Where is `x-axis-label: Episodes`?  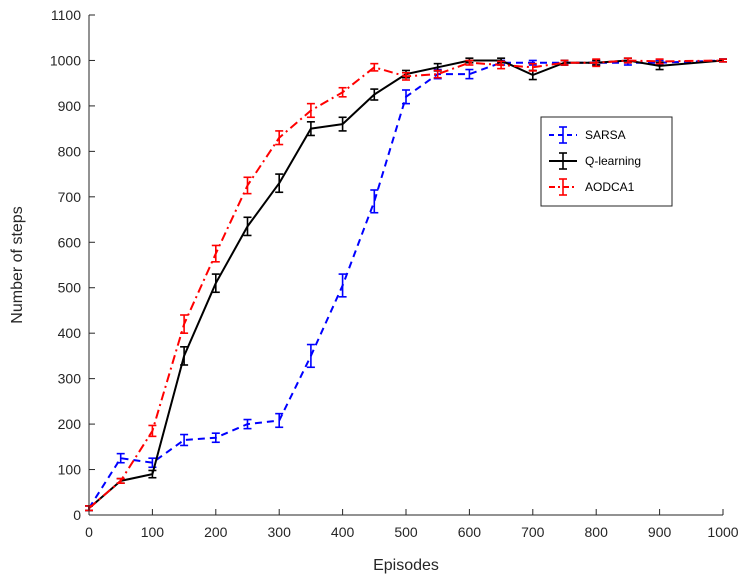 x-axis-label: Episodes is located at coordinates (406, 565).